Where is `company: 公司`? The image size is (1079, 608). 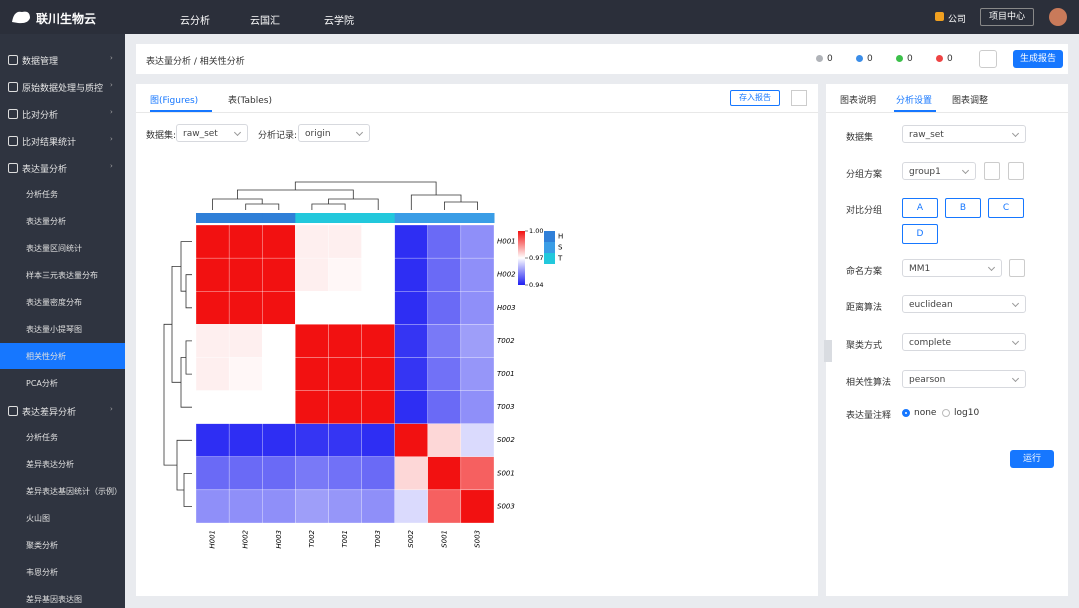
company: 公司 is located at coordinates (957, 20).